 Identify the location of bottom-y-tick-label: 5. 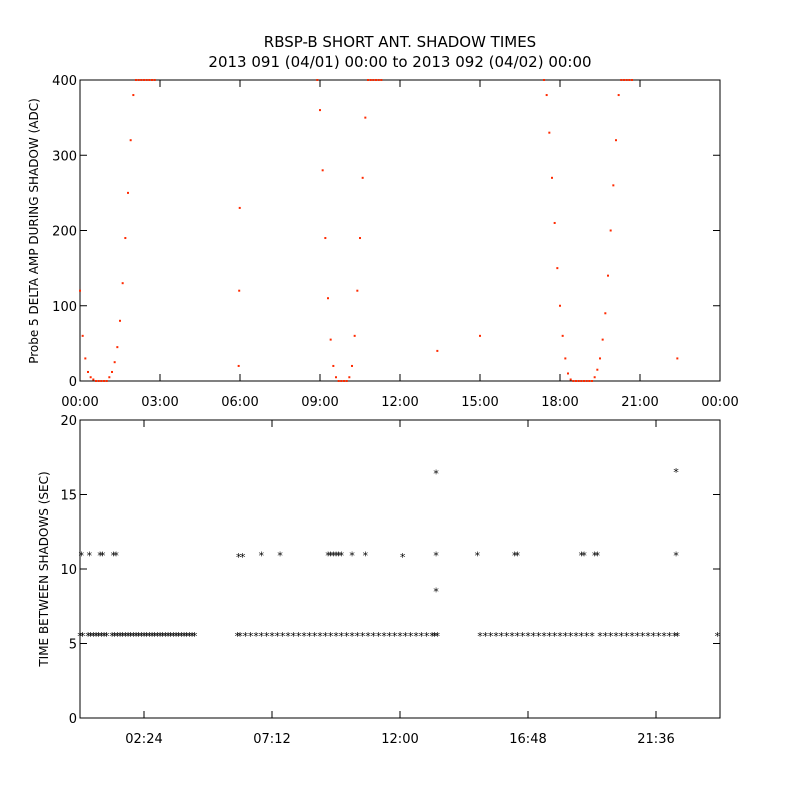
(73, 645).